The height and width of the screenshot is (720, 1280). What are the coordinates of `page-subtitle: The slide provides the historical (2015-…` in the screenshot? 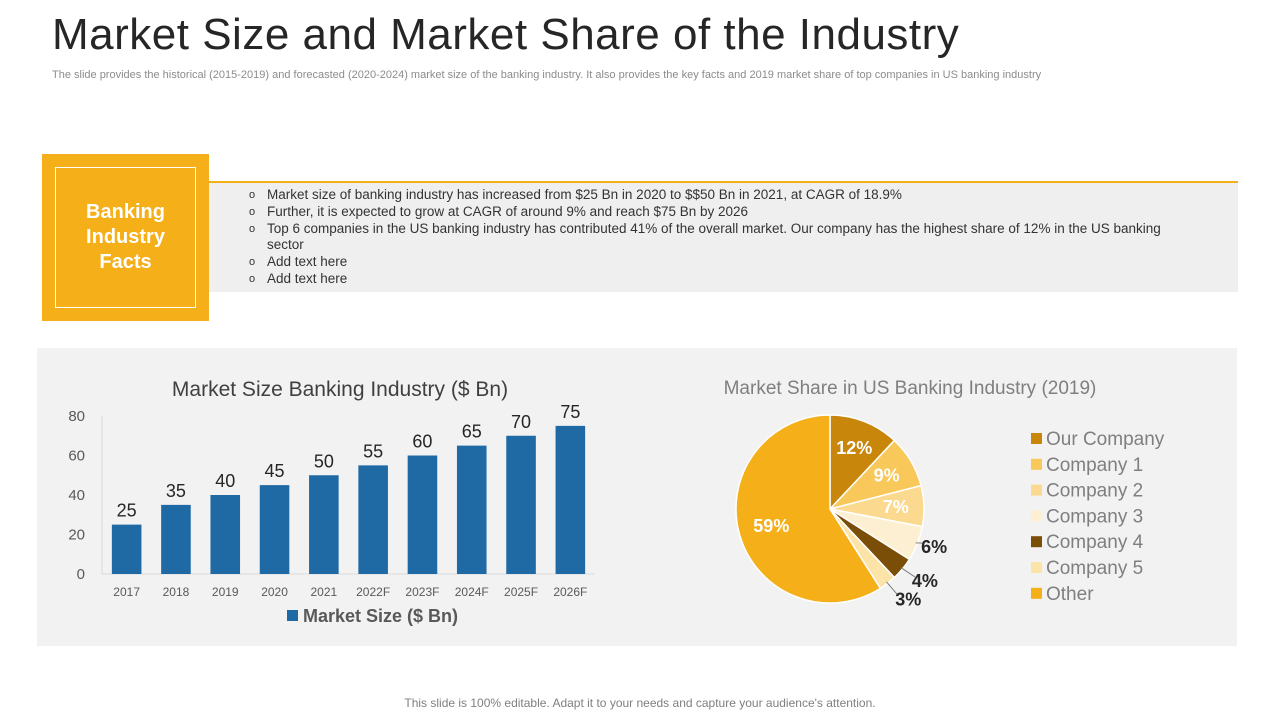 It's located at (547, 75).